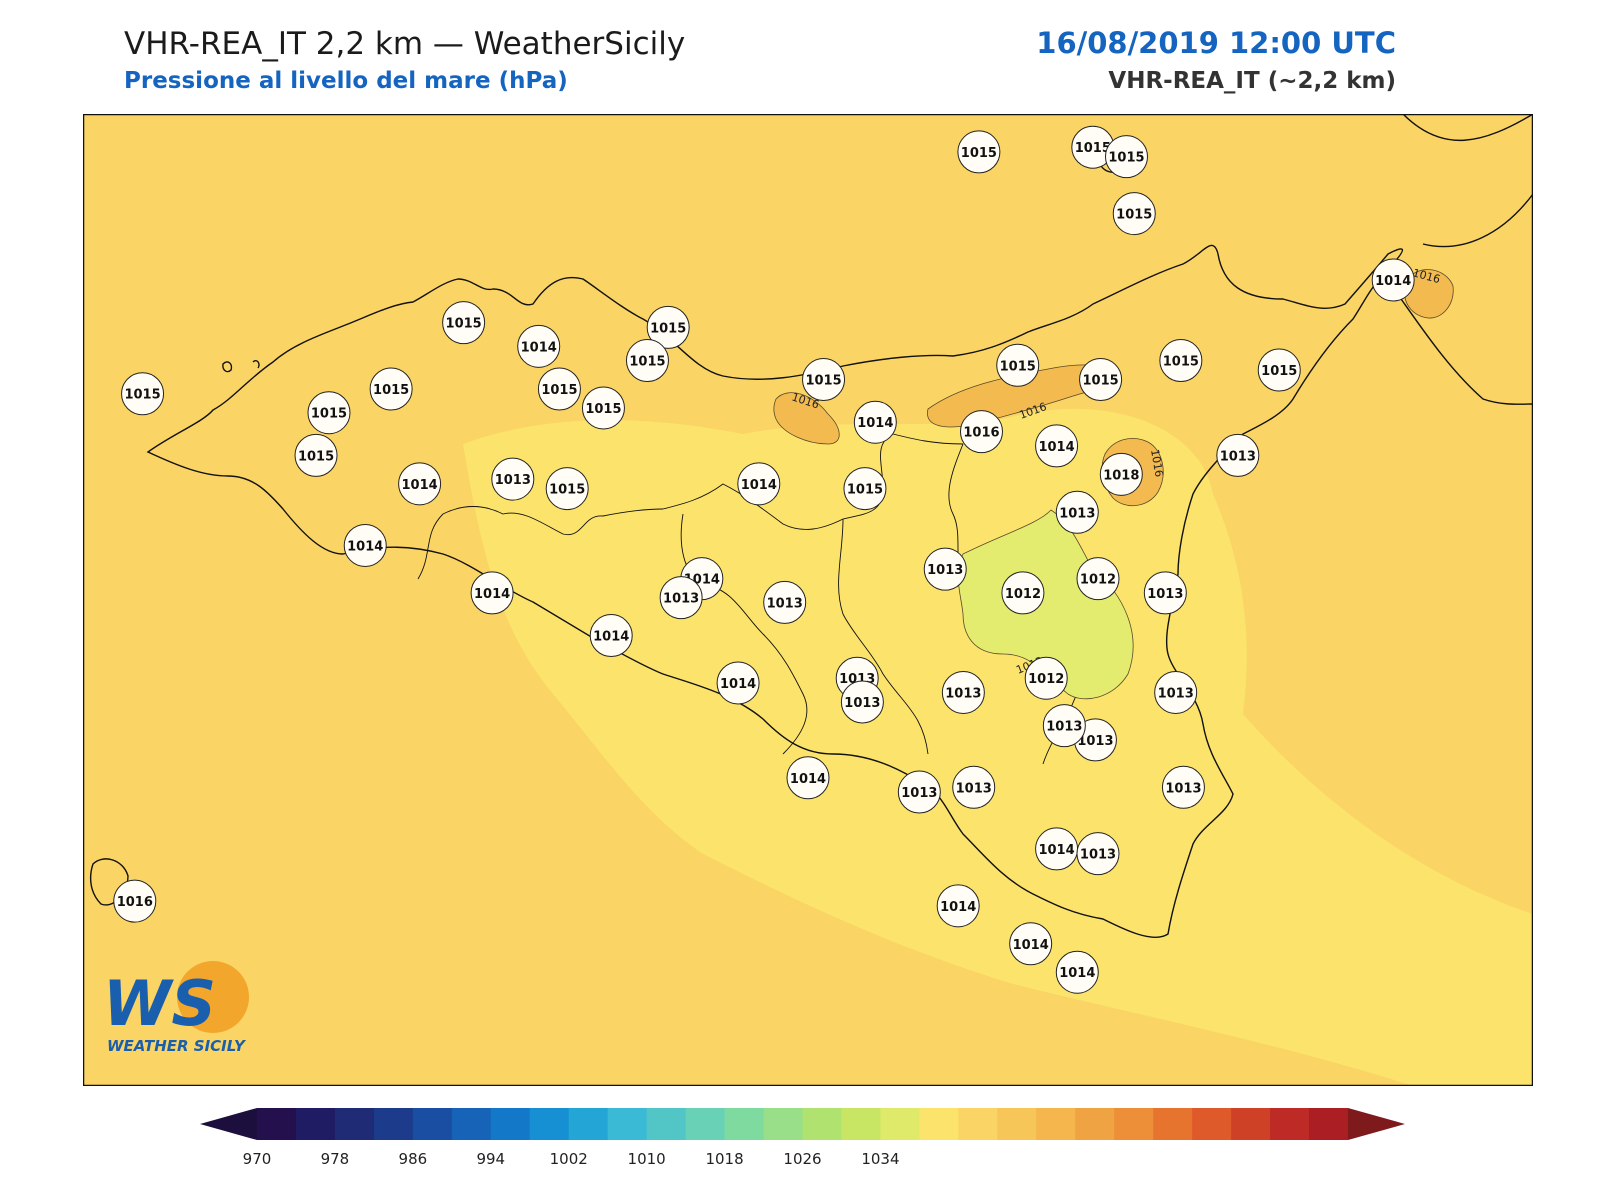 This screenshot has width=1600, height=1200. I want to click on colorbar-tick-label: 986, so click(413, 1159).